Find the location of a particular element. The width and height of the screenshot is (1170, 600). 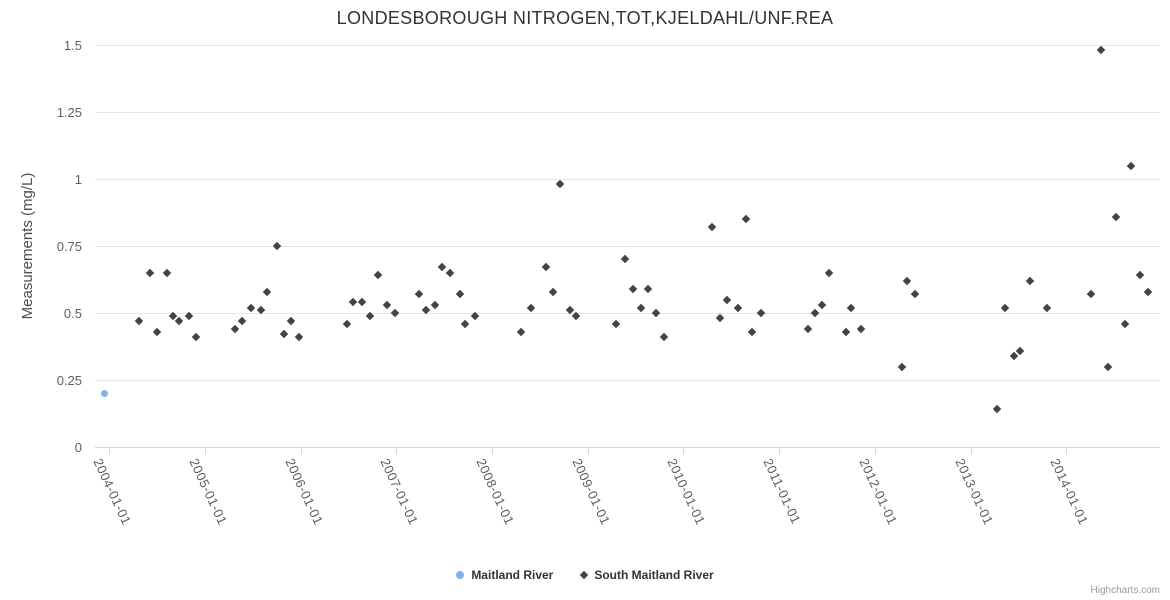

x-axis-tick-label: 2004-01-01 is located at coordinates (112, 492).